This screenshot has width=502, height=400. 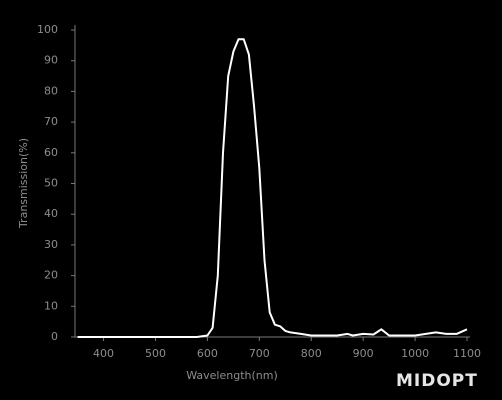 What do you see at coordinates (232, 375) in the screenshot?
I see `x-axis-label: Wavelength(nm)` at bounding box center [232, 375].